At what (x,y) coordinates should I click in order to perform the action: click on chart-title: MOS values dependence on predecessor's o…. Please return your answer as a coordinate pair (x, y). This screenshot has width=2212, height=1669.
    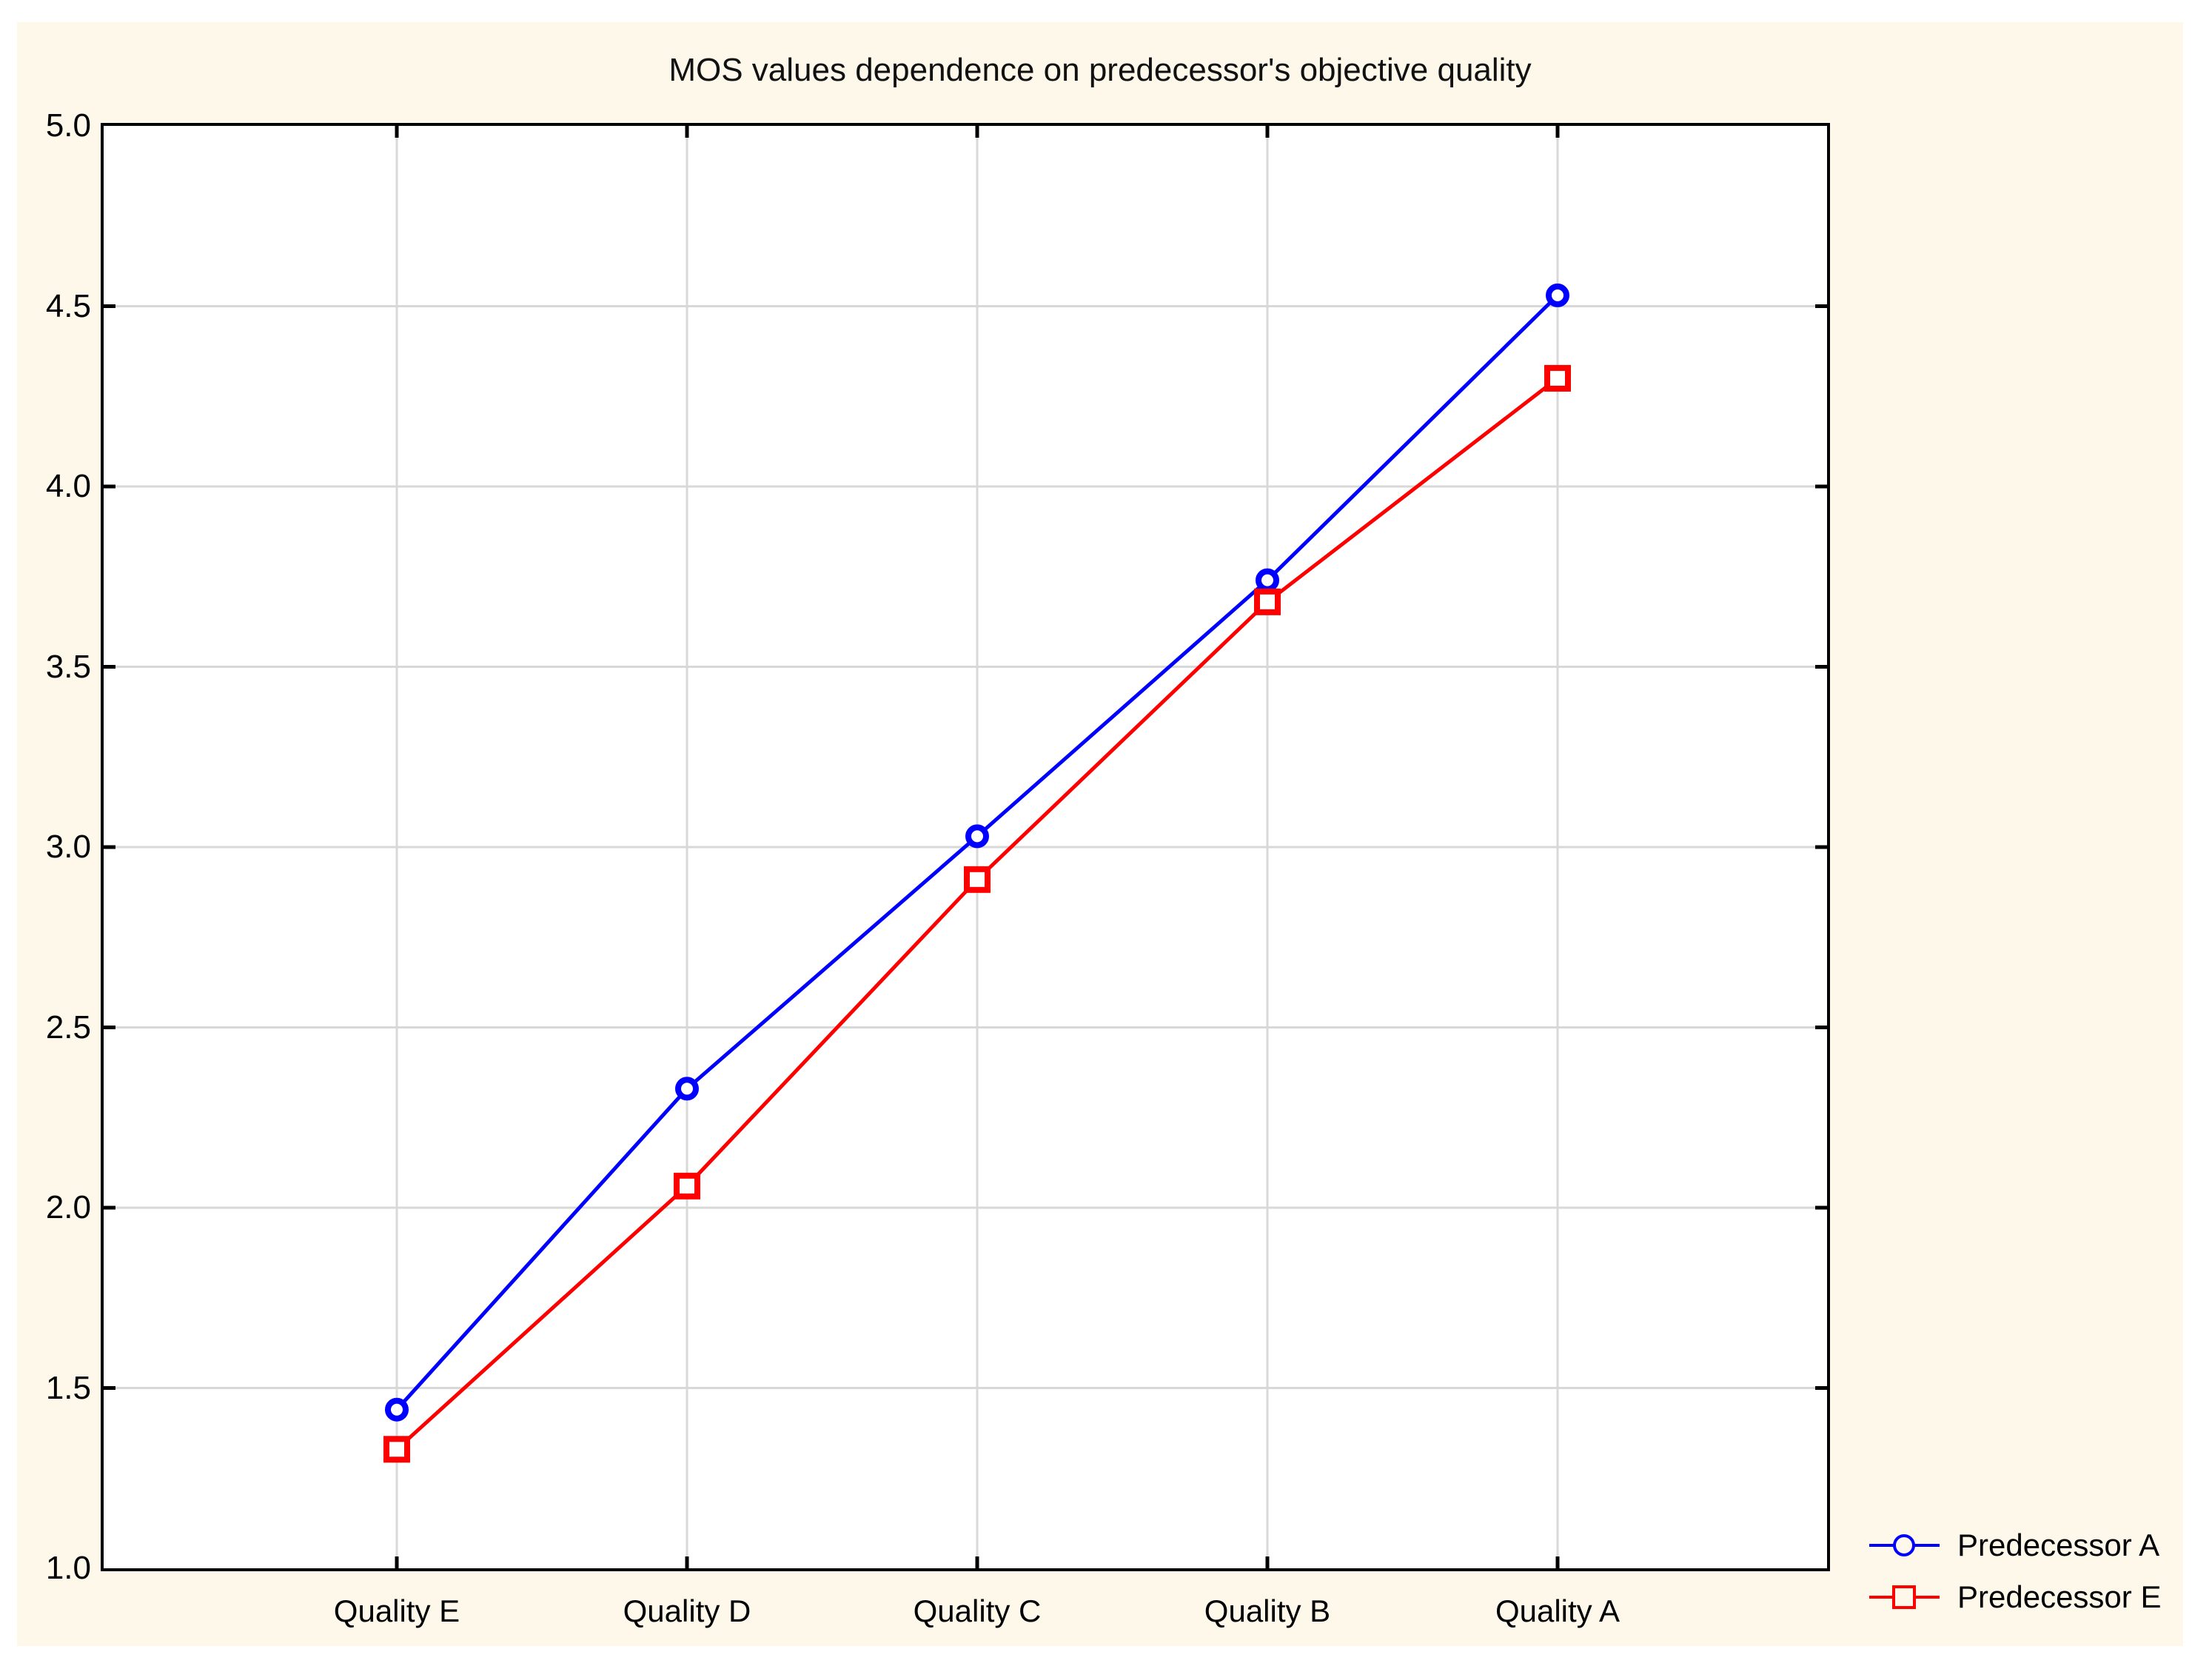
    Looking at the image, I should click on (1100, 70).